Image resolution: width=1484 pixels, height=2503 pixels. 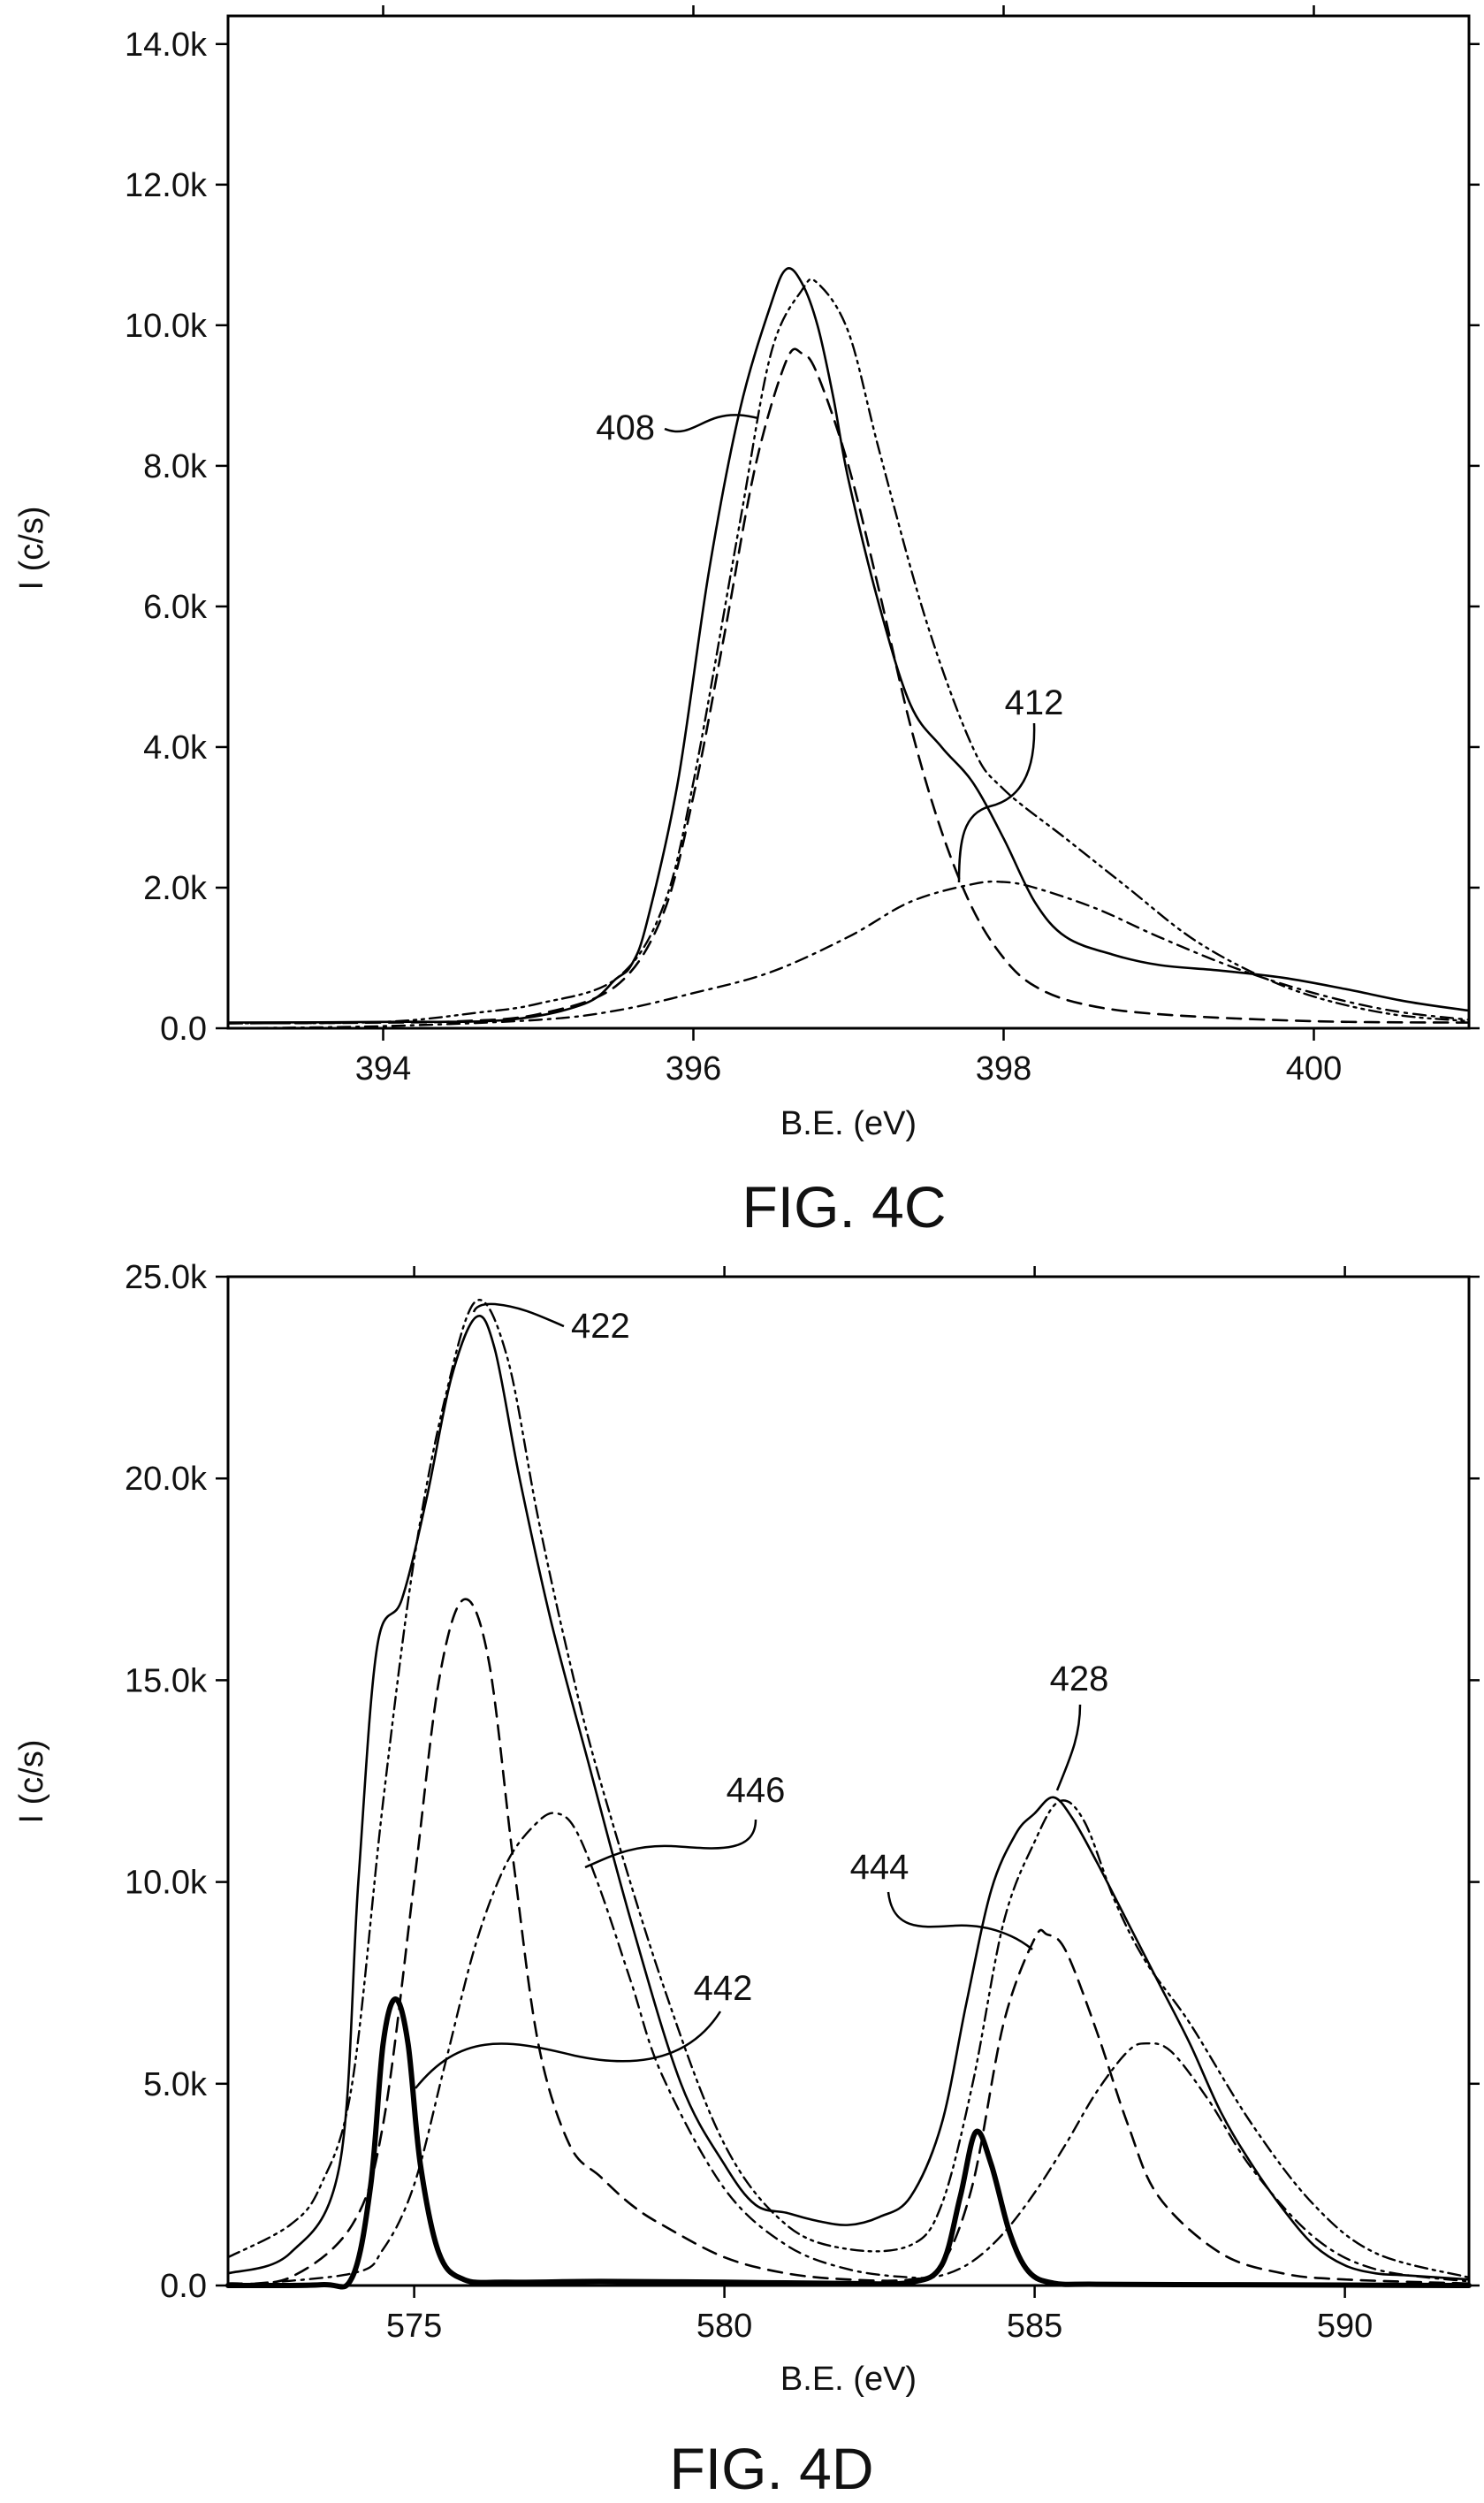 I want to click on chart-4c-y-tick-label: 6.0k, so click(x=175, y=607).